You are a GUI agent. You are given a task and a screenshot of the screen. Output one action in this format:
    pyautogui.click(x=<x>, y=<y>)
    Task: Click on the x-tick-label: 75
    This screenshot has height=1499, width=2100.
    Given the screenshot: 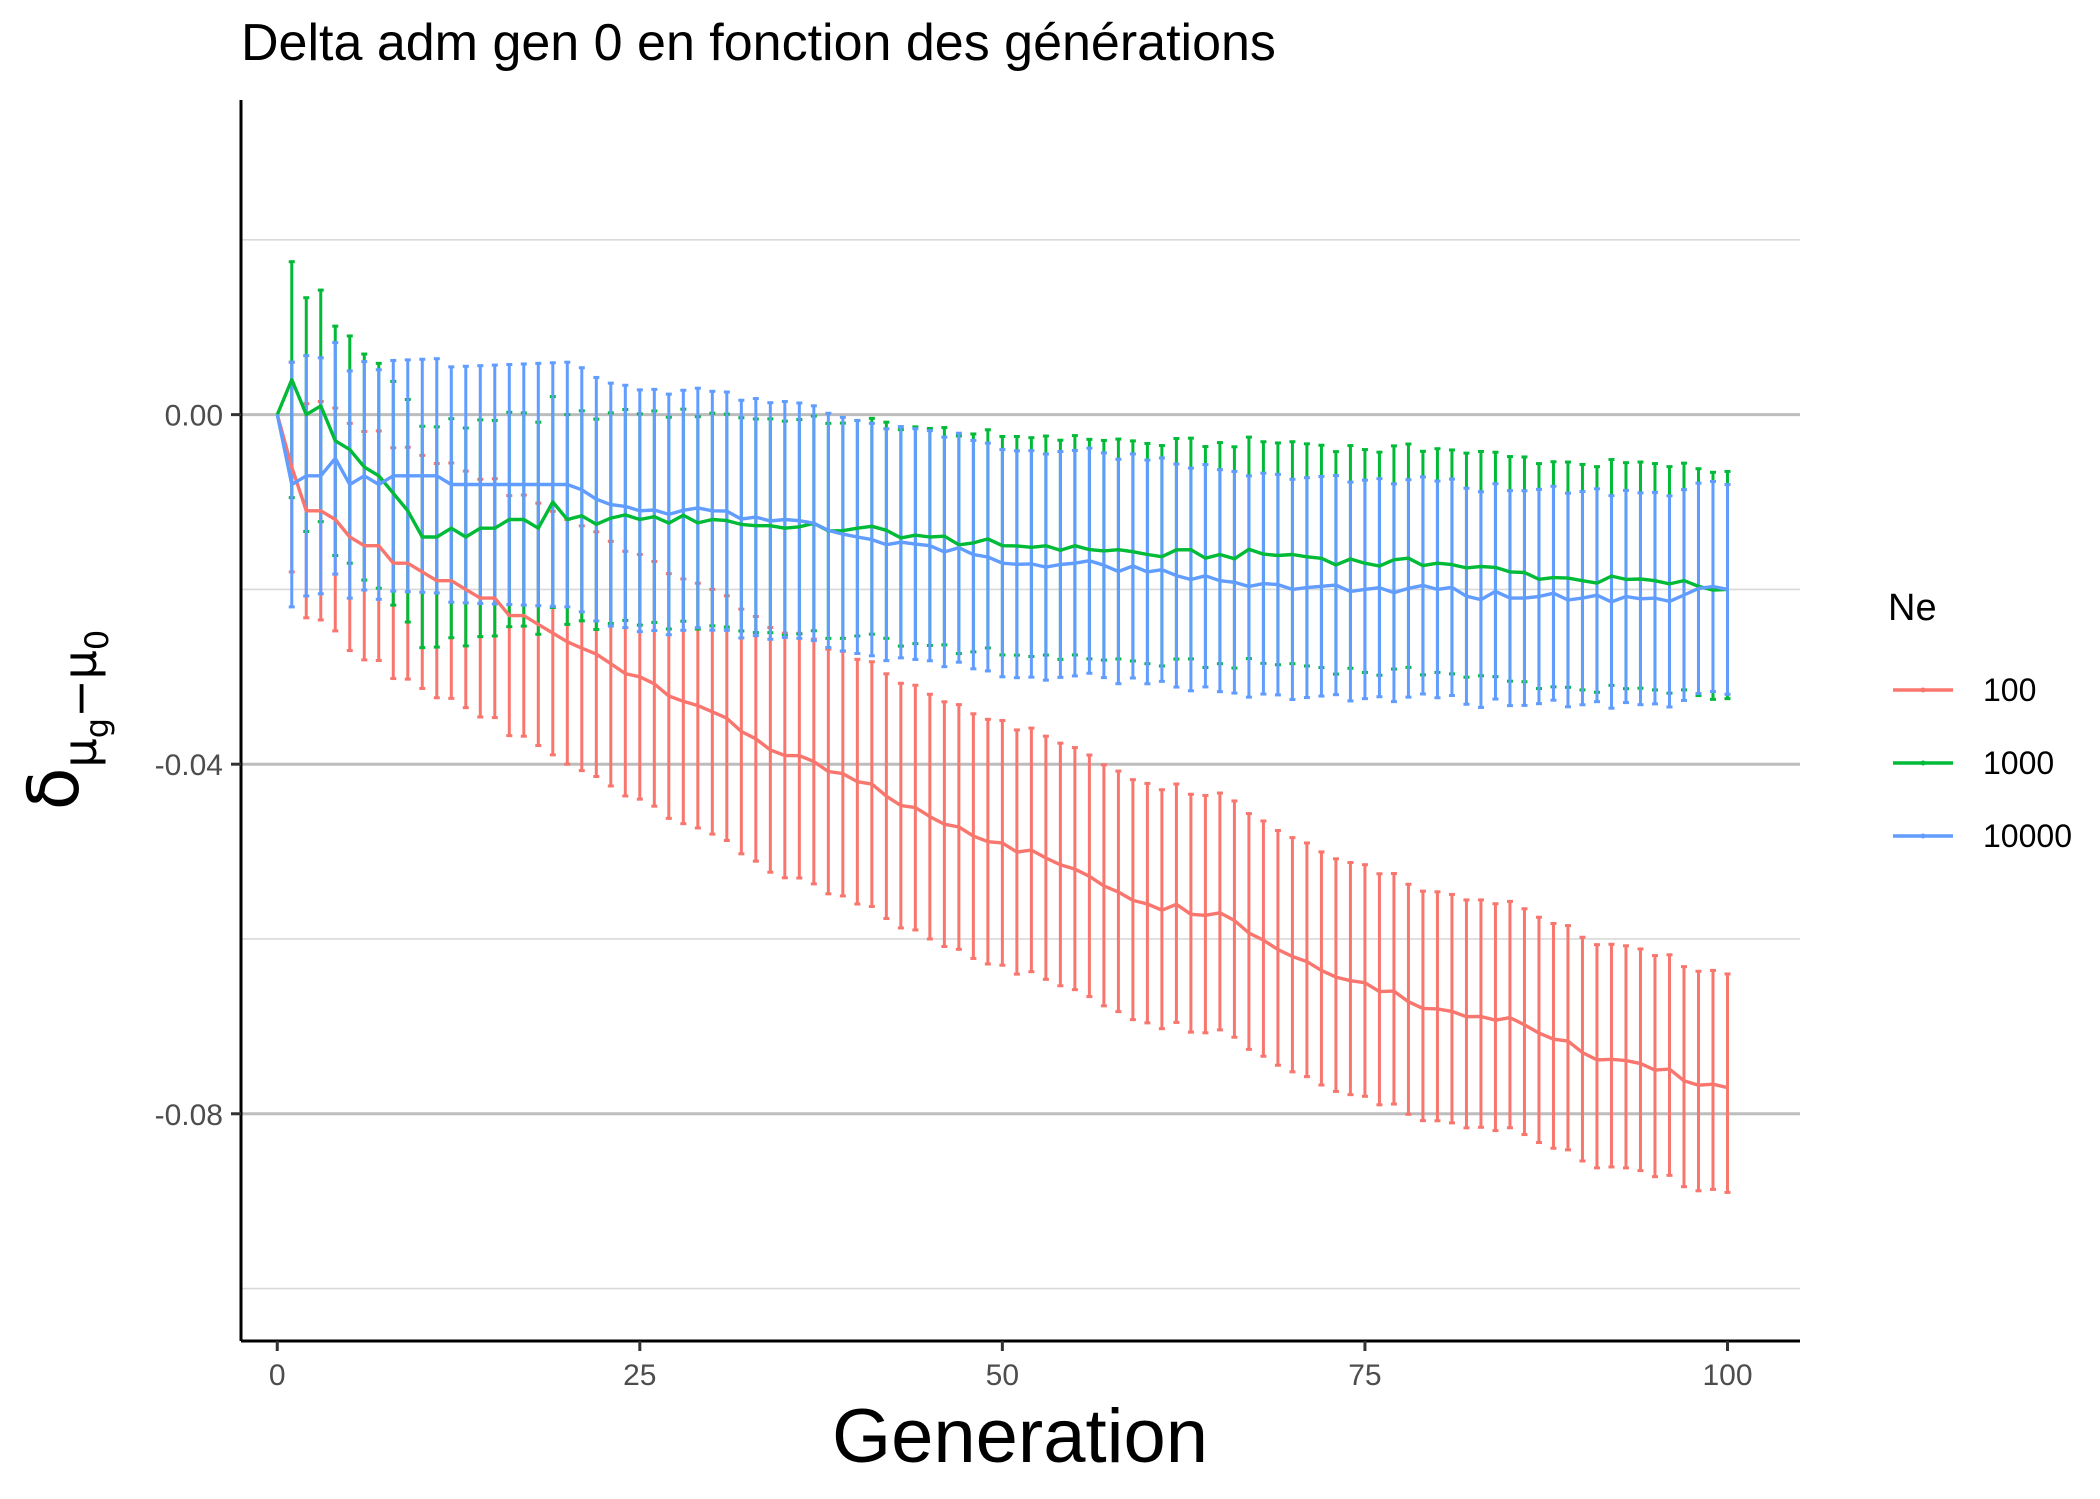 What is the action you would take?
    pyautogui.click(x=1364, y=1375)
    